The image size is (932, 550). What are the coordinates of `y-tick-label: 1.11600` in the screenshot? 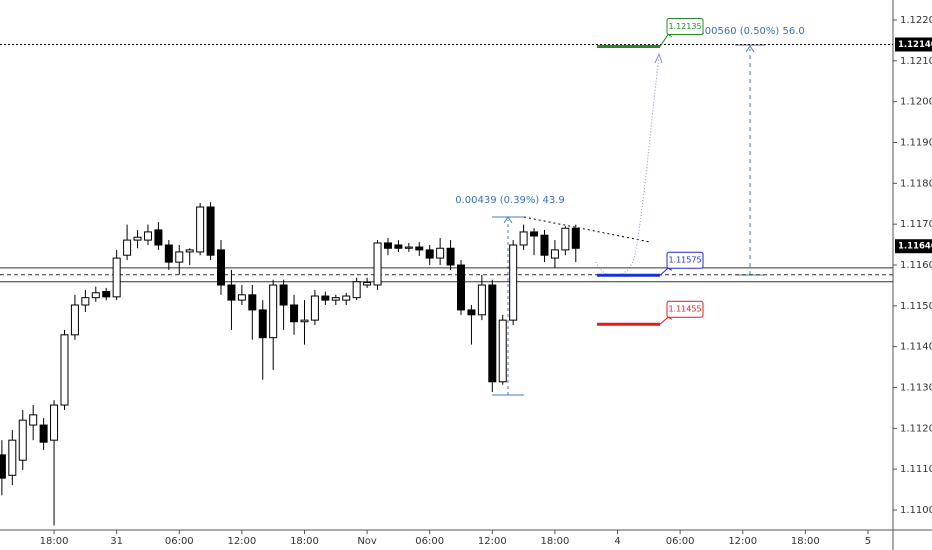 It's located at (916, 265).